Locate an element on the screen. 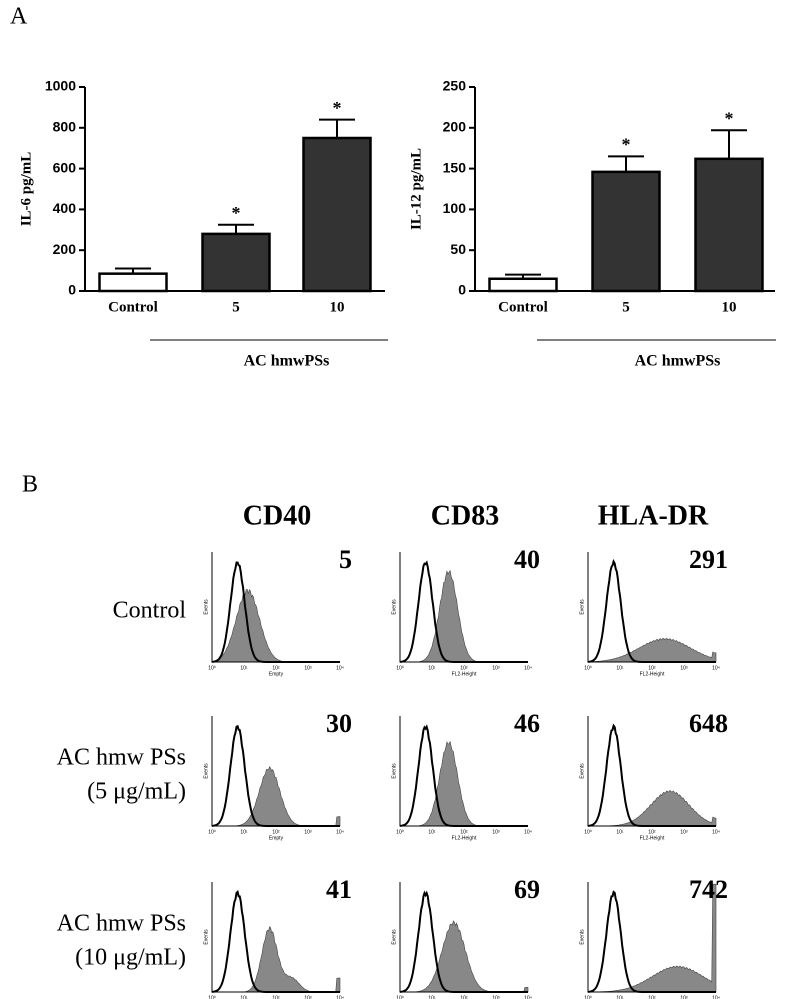  column-header: CD83 is located at coordinates (465, 515).